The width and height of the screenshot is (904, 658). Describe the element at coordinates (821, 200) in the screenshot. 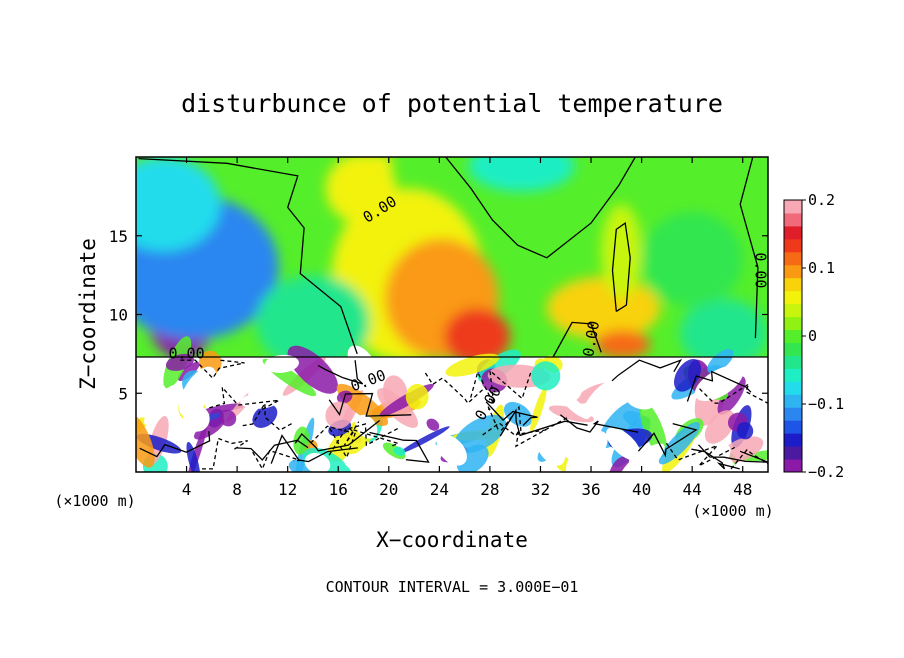

I see `colorbar-tick-label: 0.2` at that location.